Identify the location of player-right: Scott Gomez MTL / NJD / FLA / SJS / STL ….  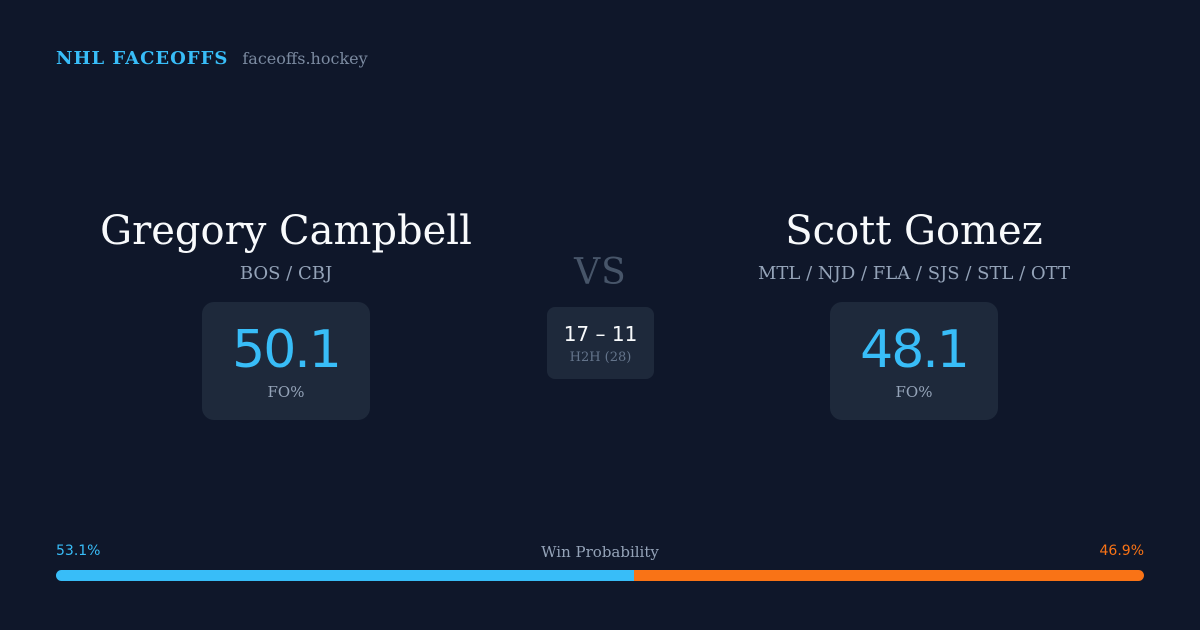
(914, 312).